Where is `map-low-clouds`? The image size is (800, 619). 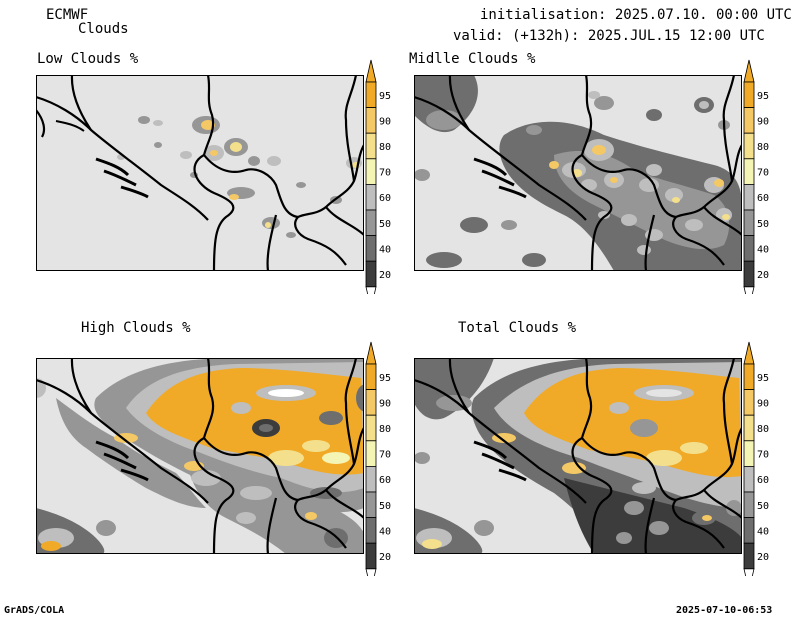
map-low-clouds is located at coordinates (200, 173).